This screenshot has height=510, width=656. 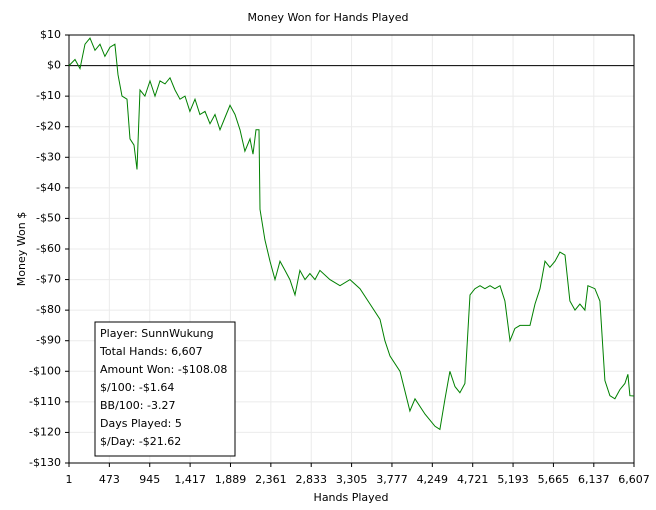 I want to click on x-tick-label: 4,249, so click(x=433, y=479).